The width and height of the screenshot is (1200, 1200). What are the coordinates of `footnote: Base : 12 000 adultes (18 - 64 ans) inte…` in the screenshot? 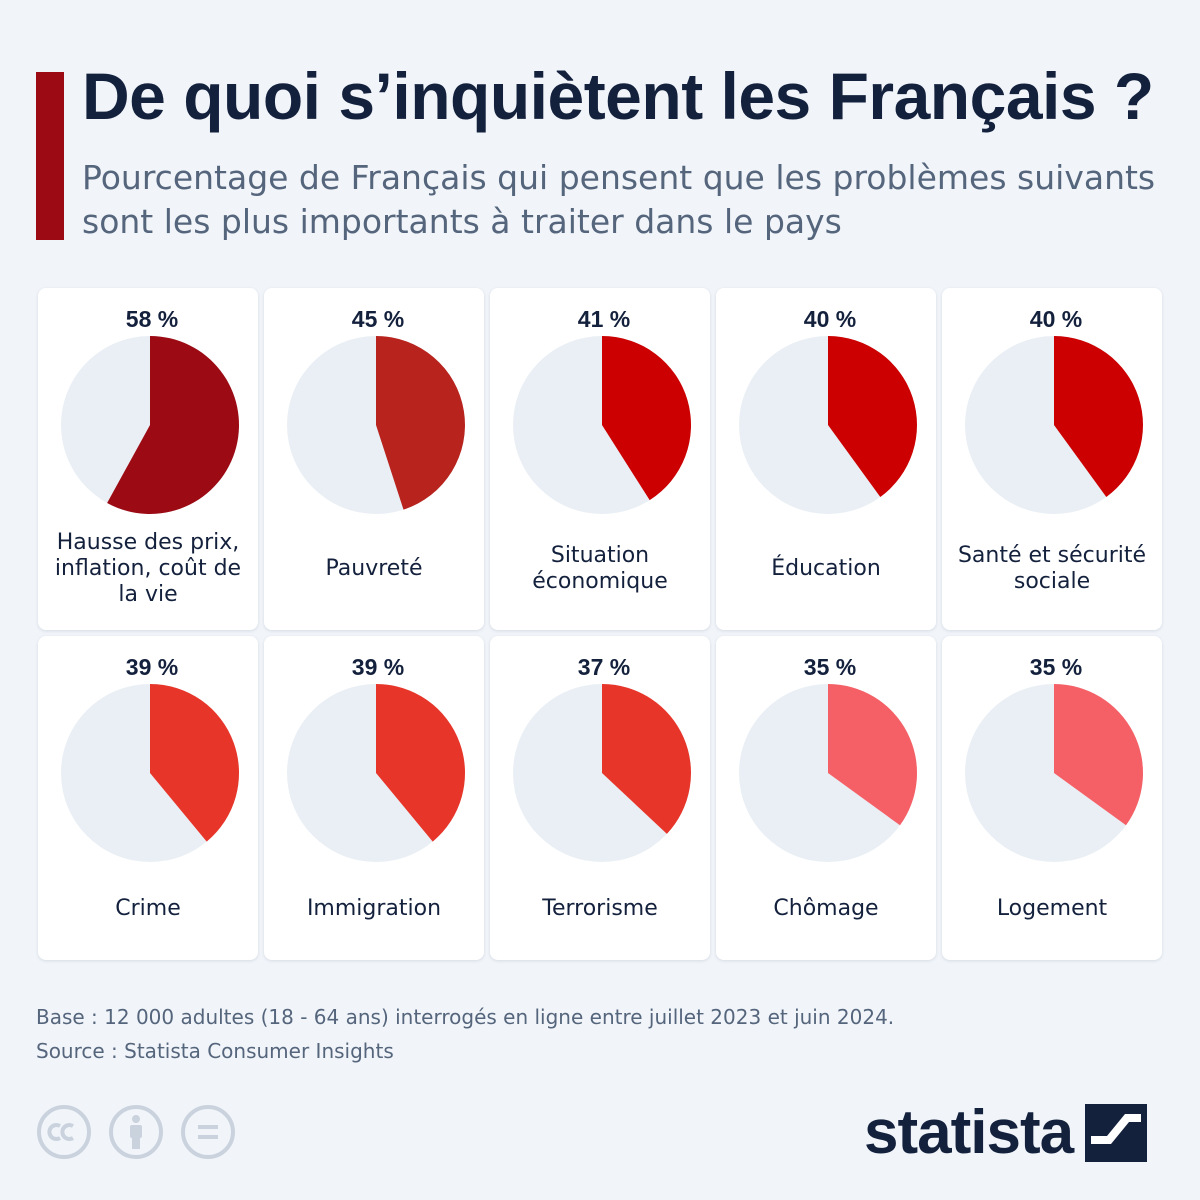 It's located at (465, 1034).